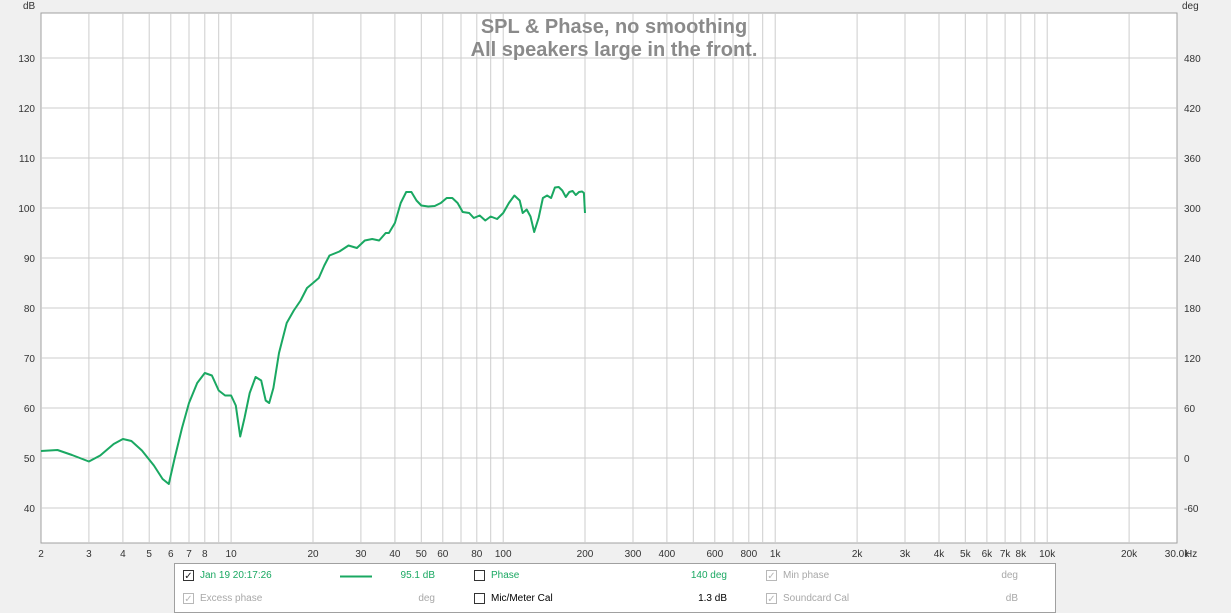  Describe the element at coordinates (614, 50) in the screenshot. I see `chart-subtitle: All speakers large in the front.` at that location.